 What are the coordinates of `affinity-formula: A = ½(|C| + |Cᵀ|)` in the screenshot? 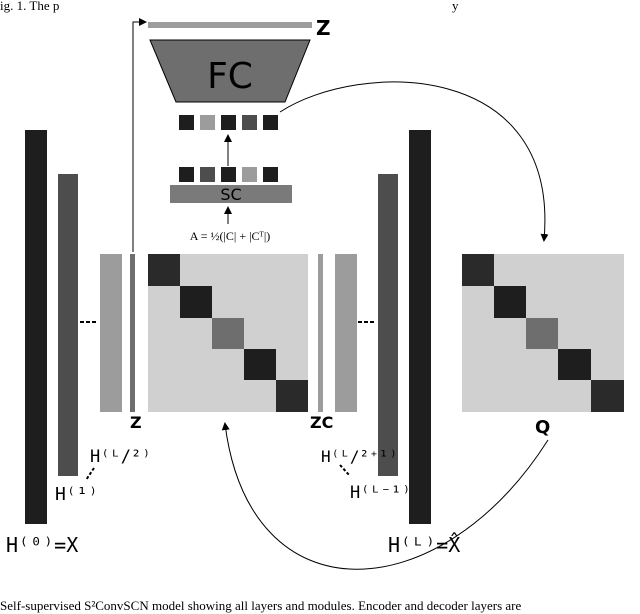 It's located at (230, 236).